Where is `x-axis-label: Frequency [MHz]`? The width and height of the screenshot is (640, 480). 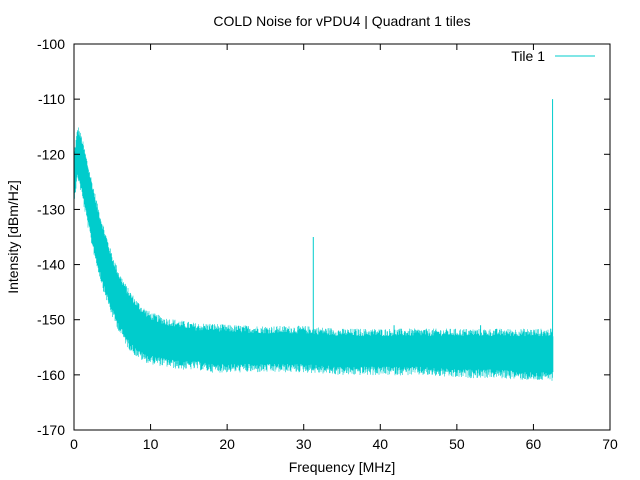 x-axis-label: Frequency [MHz] is located at coordinates (342, 467).